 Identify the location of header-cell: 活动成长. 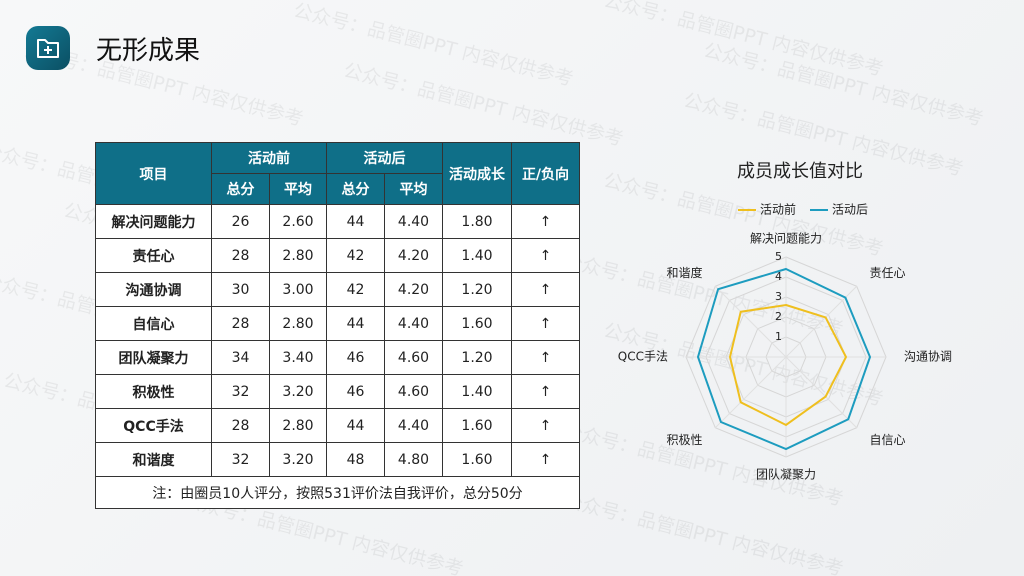
(477, 173).